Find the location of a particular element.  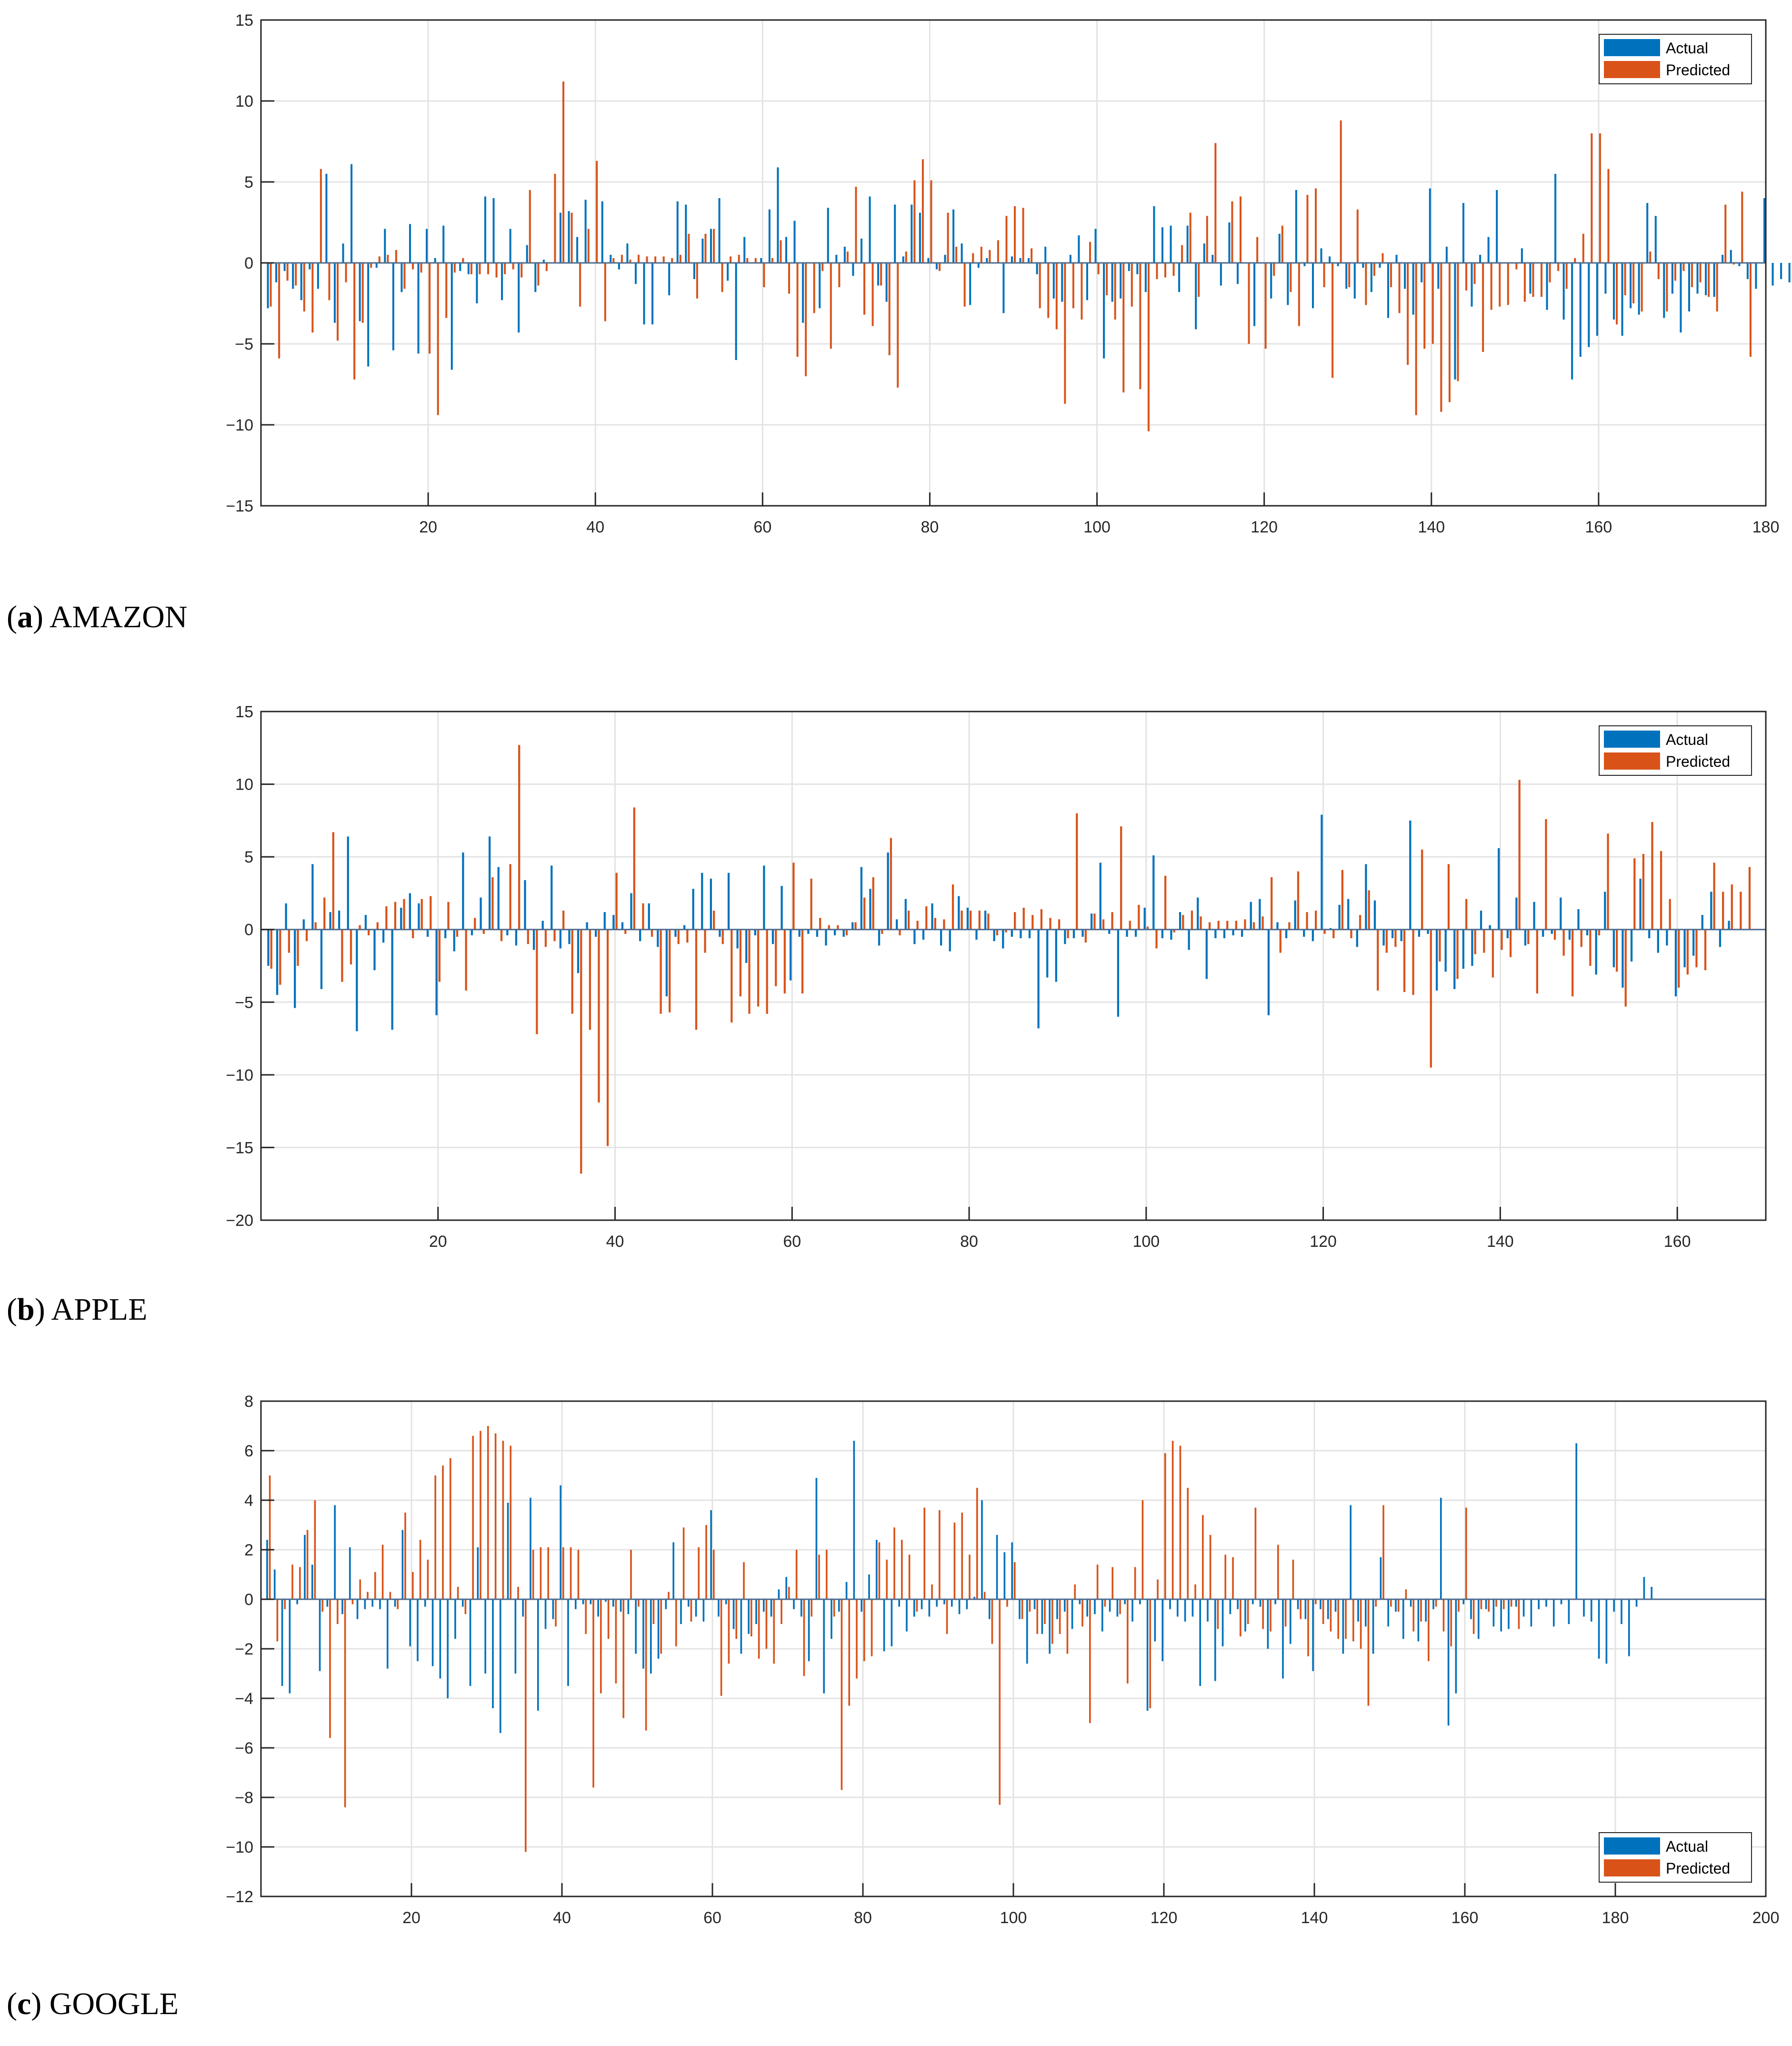

y-tick-label: −15 is located at coordinates (239, 506).